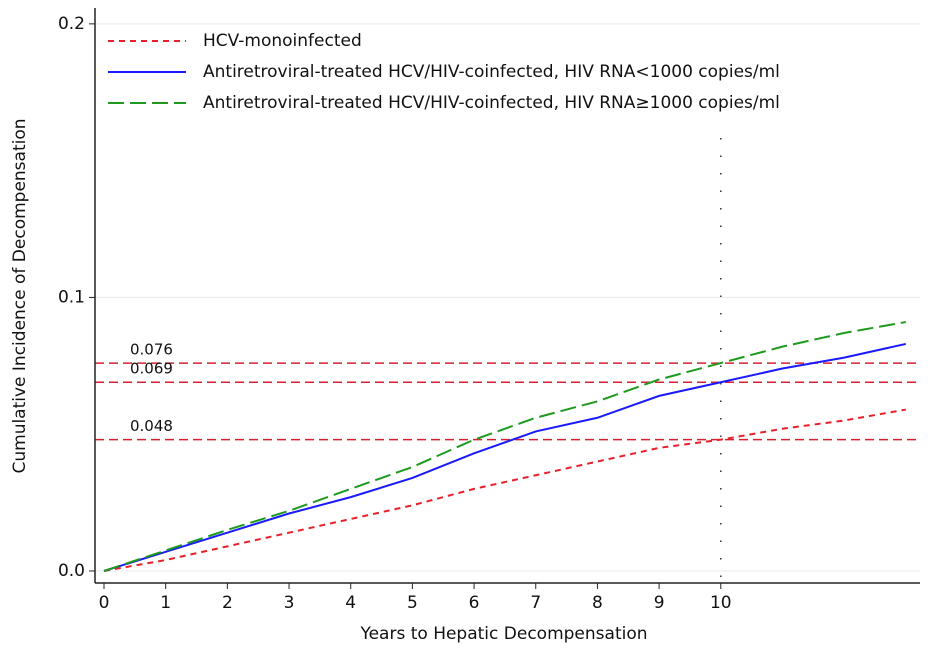  I want to click on legend-label: HCV-monoinfected, so click(282, 41).